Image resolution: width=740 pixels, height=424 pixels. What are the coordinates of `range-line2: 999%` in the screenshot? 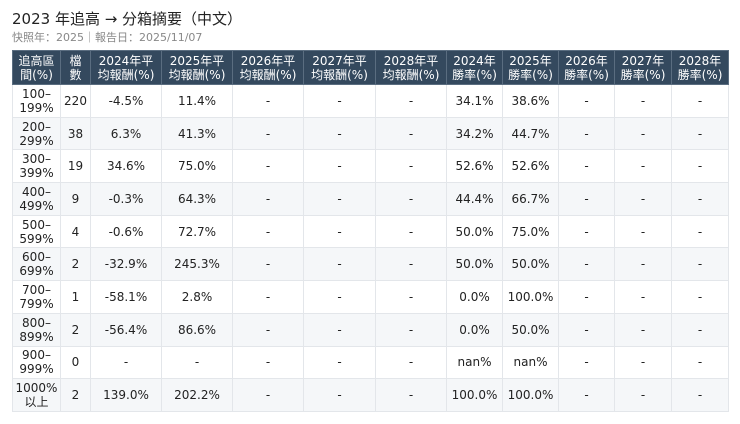 It's located at (36, 369).